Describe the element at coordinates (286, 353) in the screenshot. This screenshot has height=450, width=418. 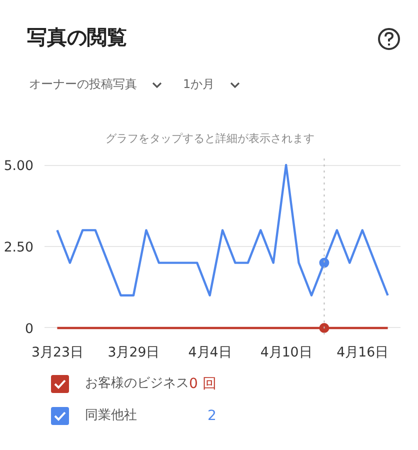
I see `x-tick-label: 4月10日` at that location.